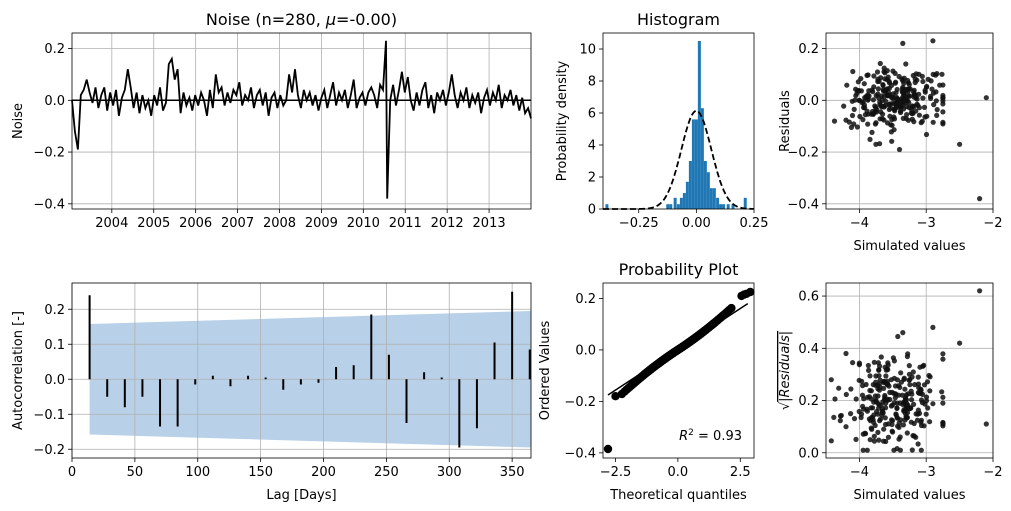 The width and height of the screenshot is (1011, 511). What do you see at coordinates (54, 101) in the screenshot?
I see `noise-y-tick-label: 0.0` at bounding box center [54, 101].